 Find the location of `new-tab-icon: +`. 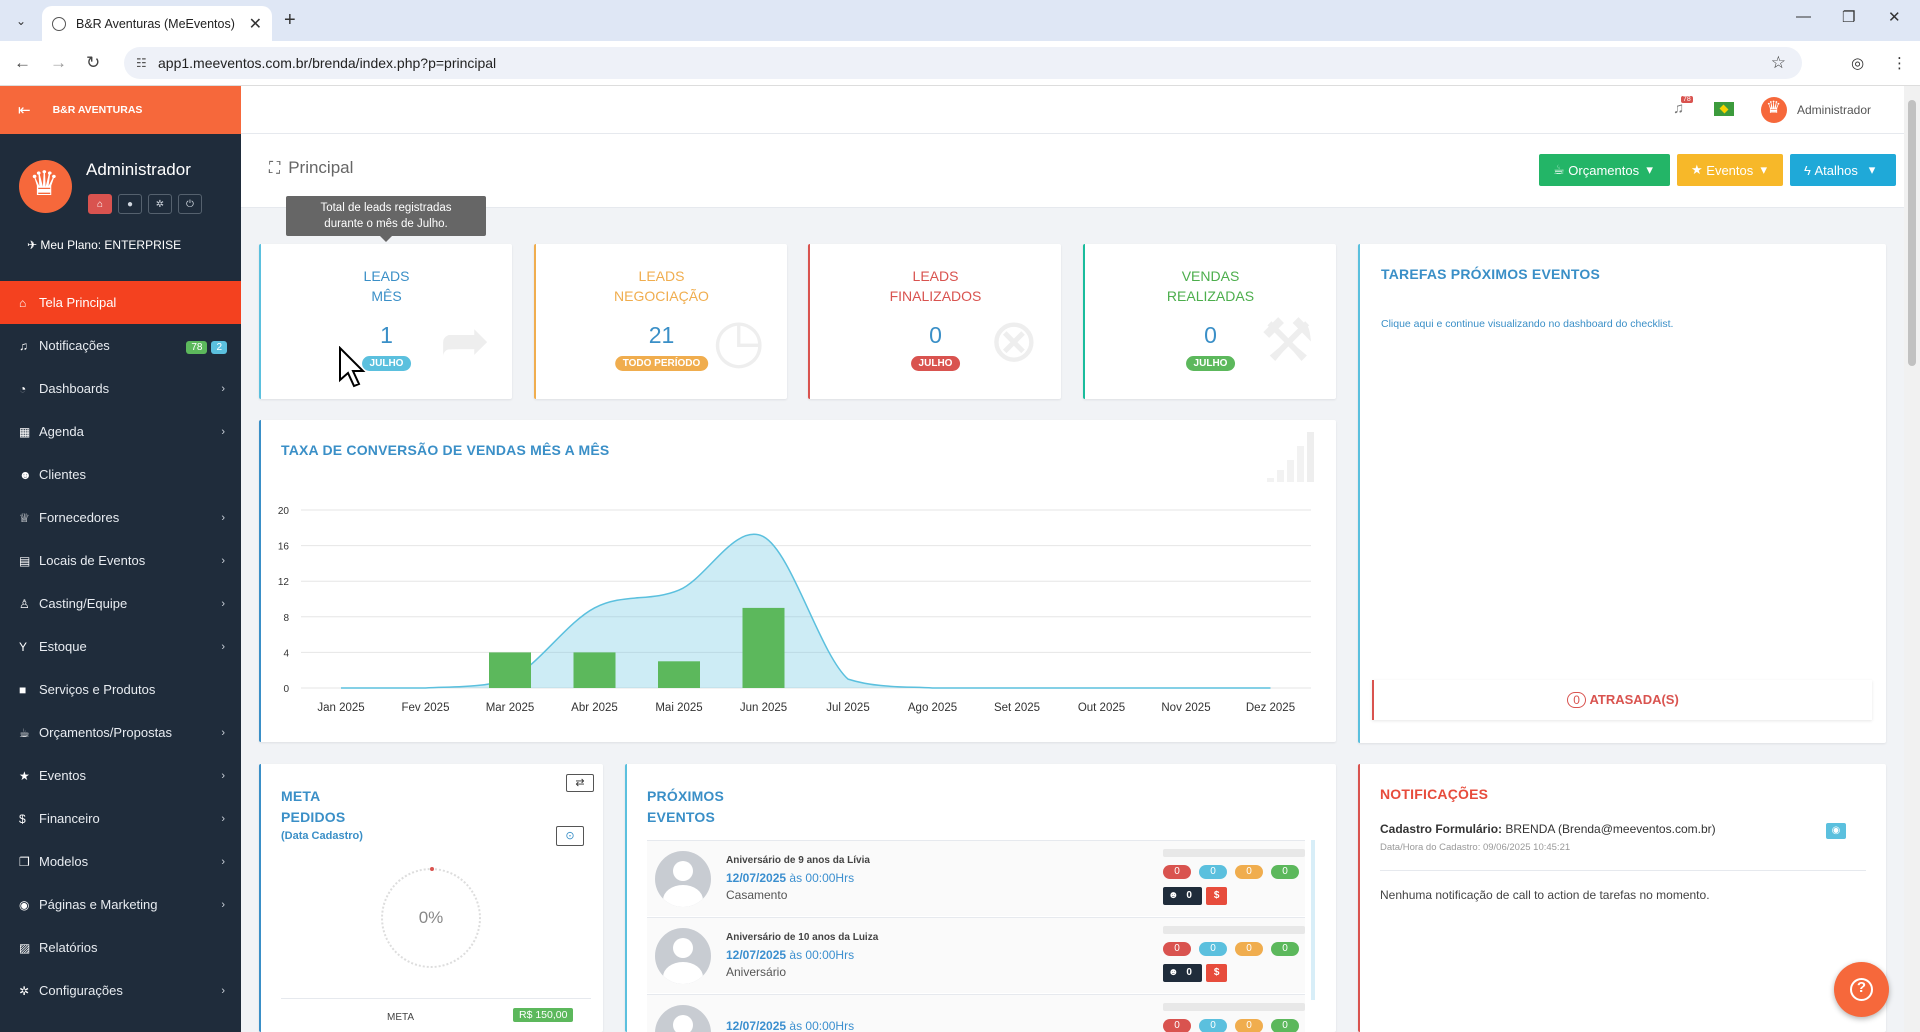

new-tab-icon: + is located at coordinates (290, 20).